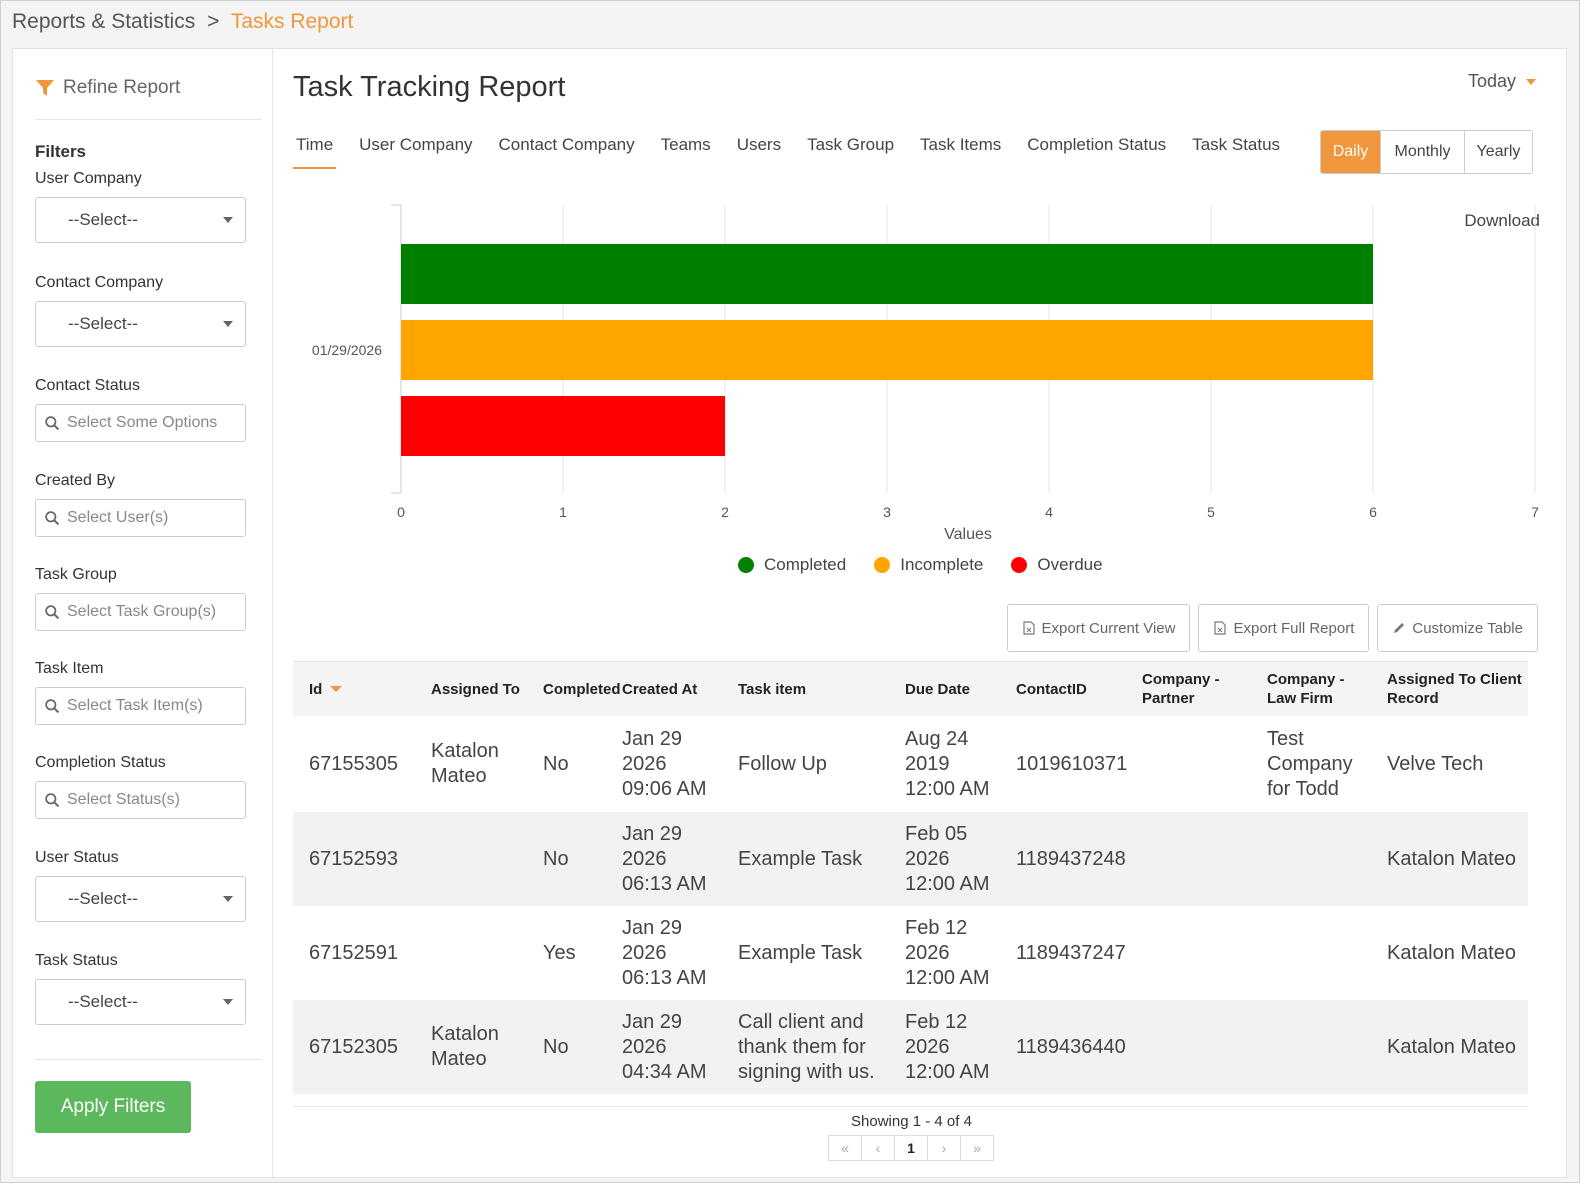  What do you see at coordinates (140, 800) in the screenshot?
I see `completion-status-input: Select Status(s)` at bounding box center [140, 800].